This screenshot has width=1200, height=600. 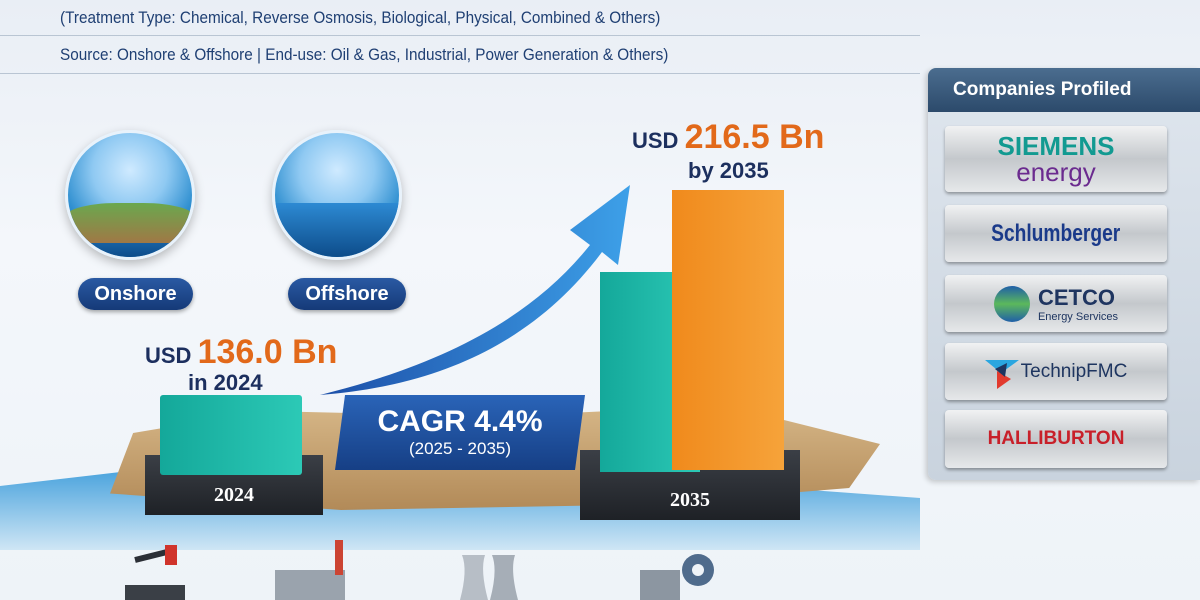 I want to click on cagr-value: CAGR 4.4%, so click(x=460, y=421).